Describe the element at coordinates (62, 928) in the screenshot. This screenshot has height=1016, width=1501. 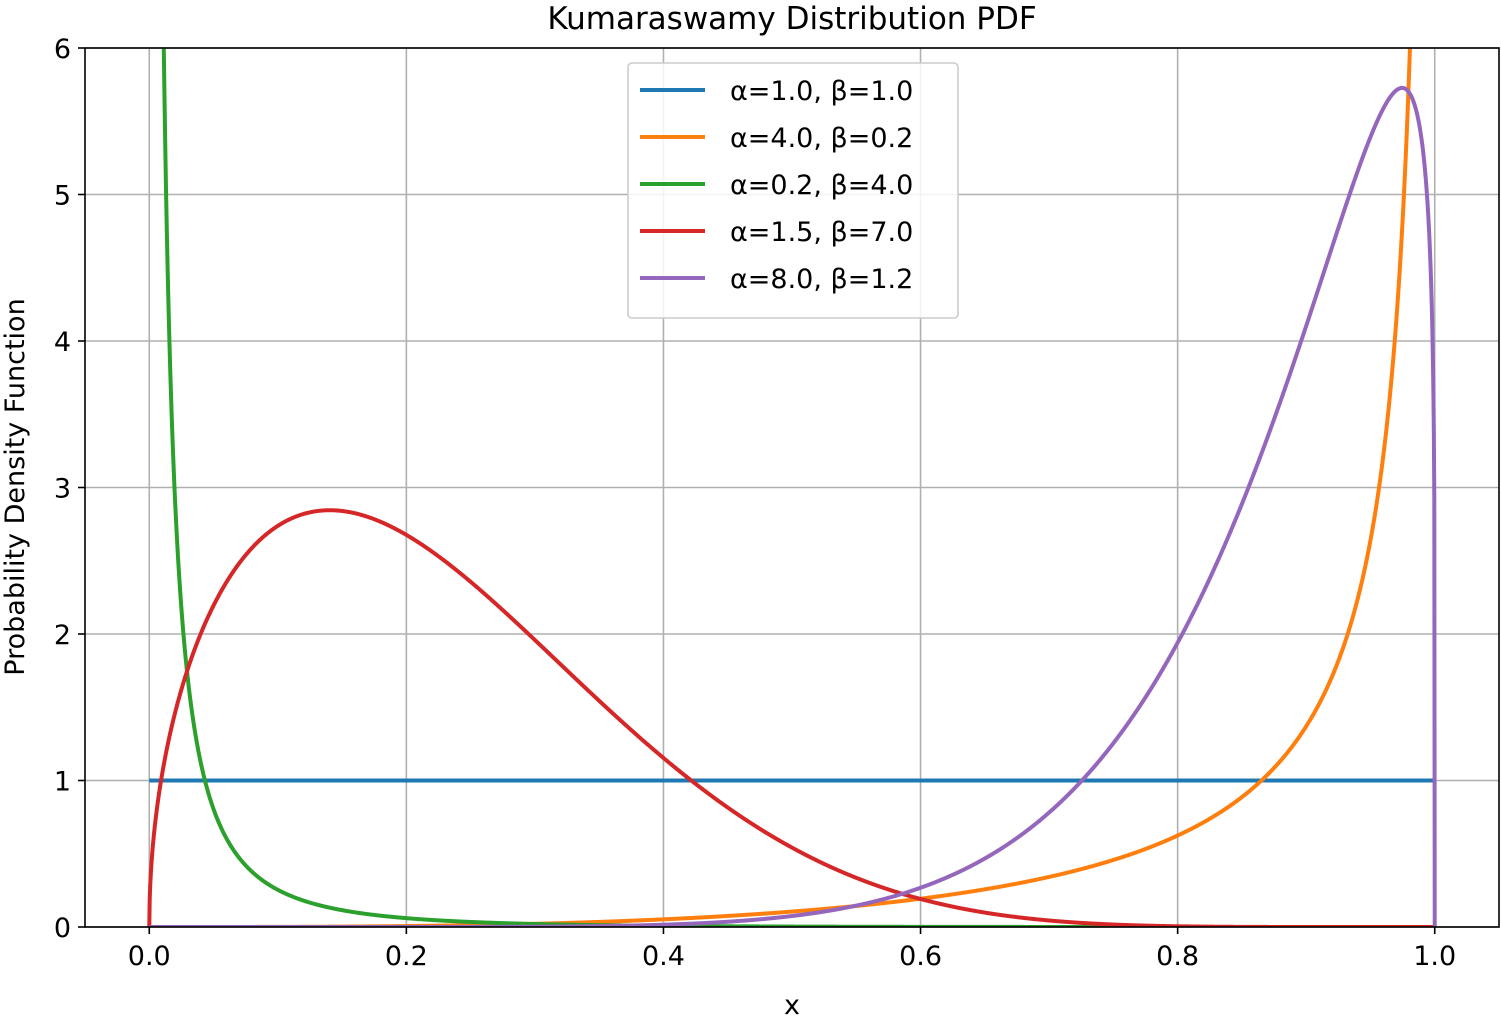
I see `y-tick-label: 0` at that location.